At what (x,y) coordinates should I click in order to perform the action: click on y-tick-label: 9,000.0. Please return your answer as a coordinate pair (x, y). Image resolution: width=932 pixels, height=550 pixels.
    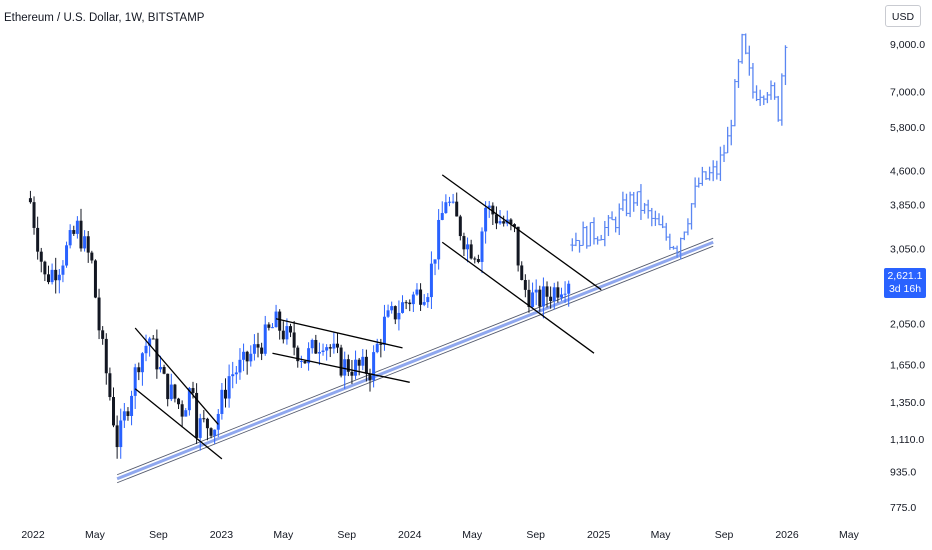
    Looking at the image, I should click on (907, 45).